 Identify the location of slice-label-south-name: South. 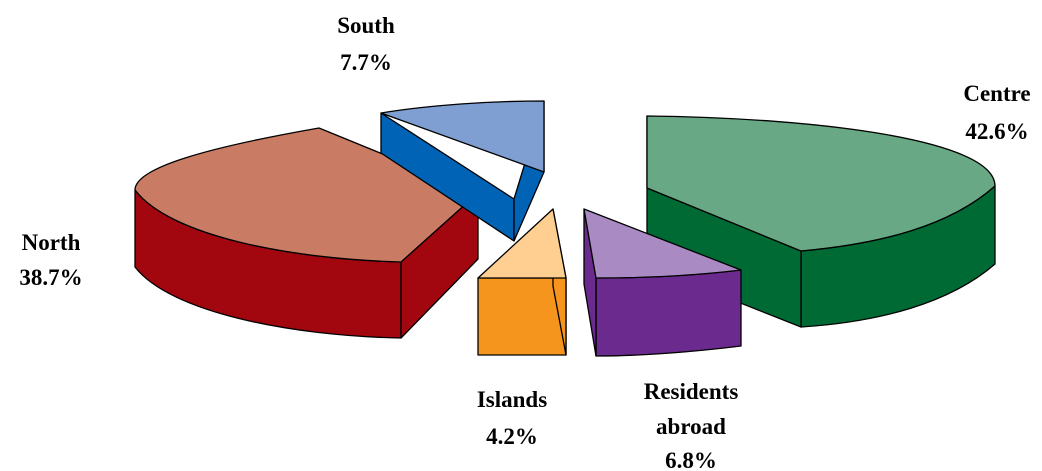
(366, 25).